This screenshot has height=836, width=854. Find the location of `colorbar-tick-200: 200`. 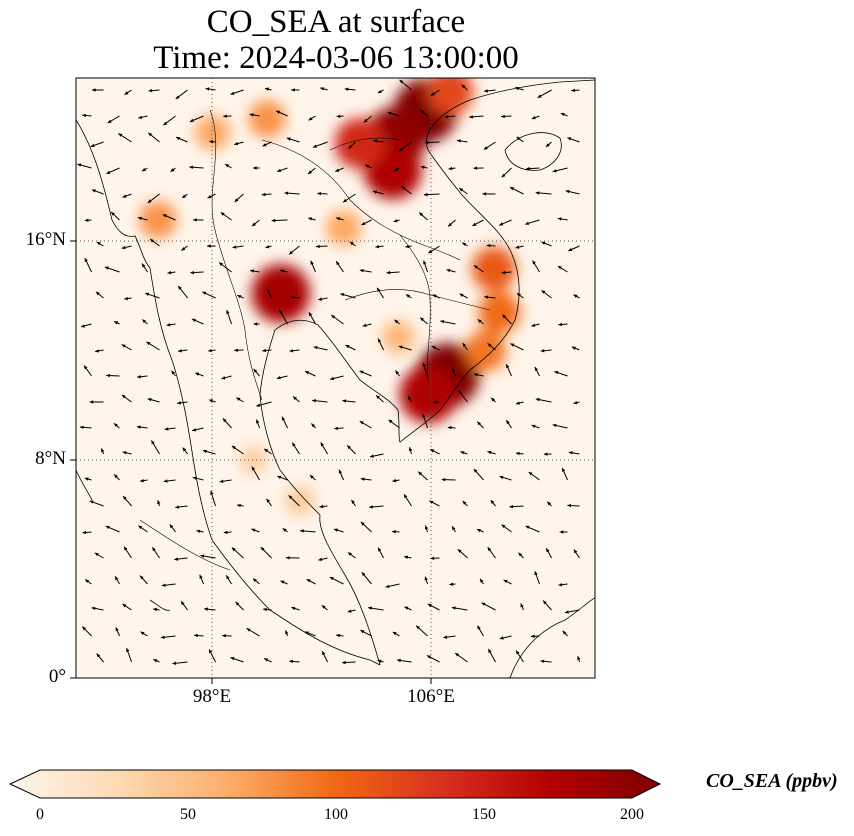

colorbar-tick-200: 200 is located at coordinates (632, 814).